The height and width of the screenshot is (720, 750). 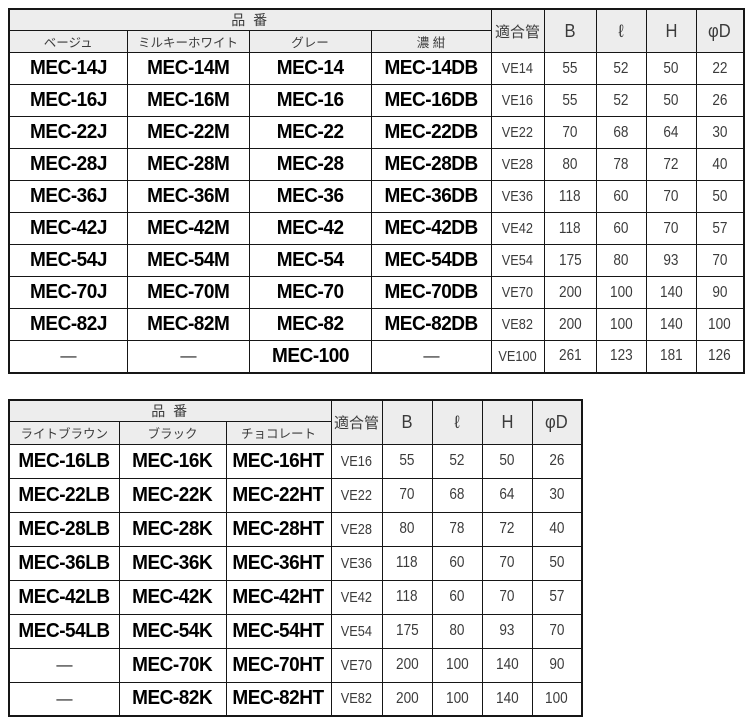 What do you see at coordinates (720, 356) in the screenshot?
I see `dimension-cell: 126` at bounding box center [720, 356].